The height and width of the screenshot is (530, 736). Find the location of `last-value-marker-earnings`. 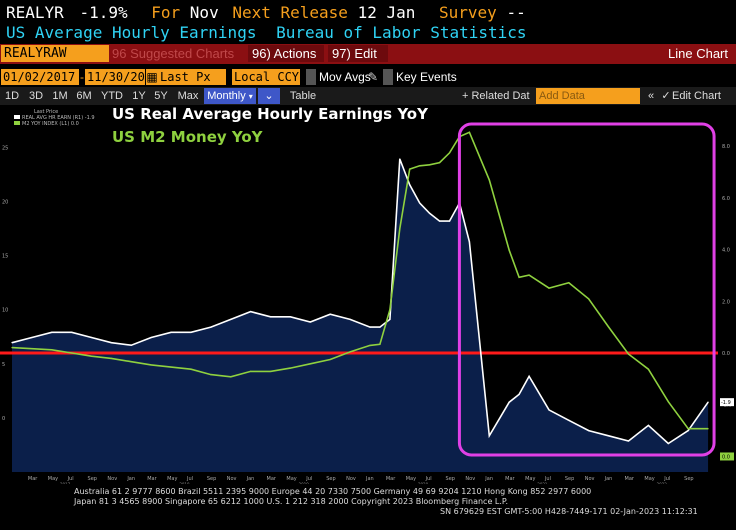

last-value-marker-earnings is located at coordinates (727, 402).